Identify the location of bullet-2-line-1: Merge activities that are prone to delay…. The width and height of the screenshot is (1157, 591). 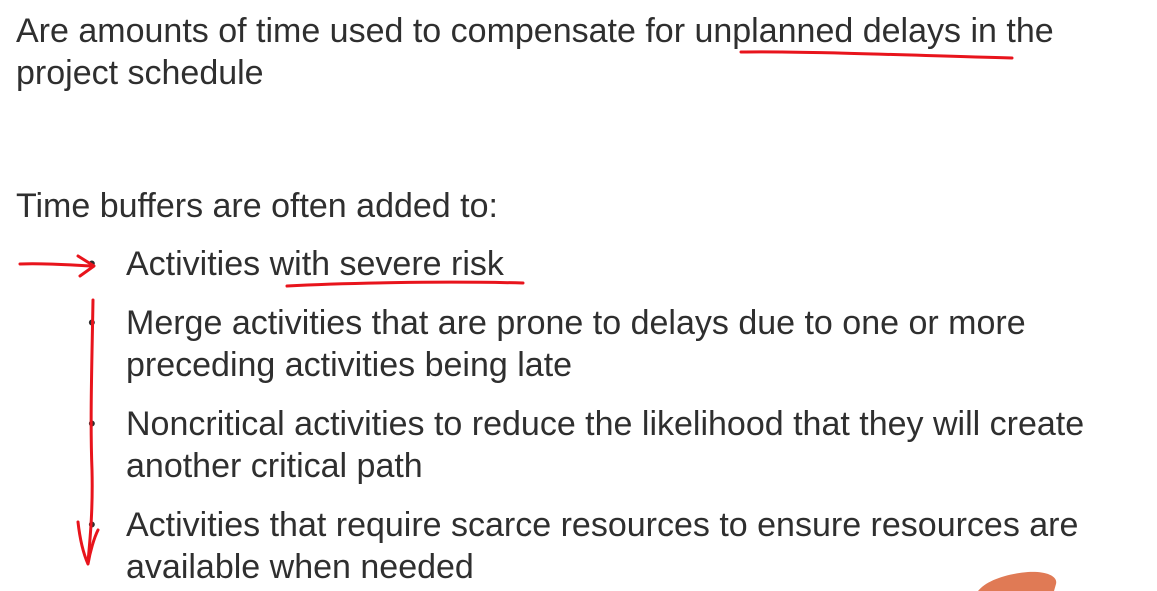
(576, 323).